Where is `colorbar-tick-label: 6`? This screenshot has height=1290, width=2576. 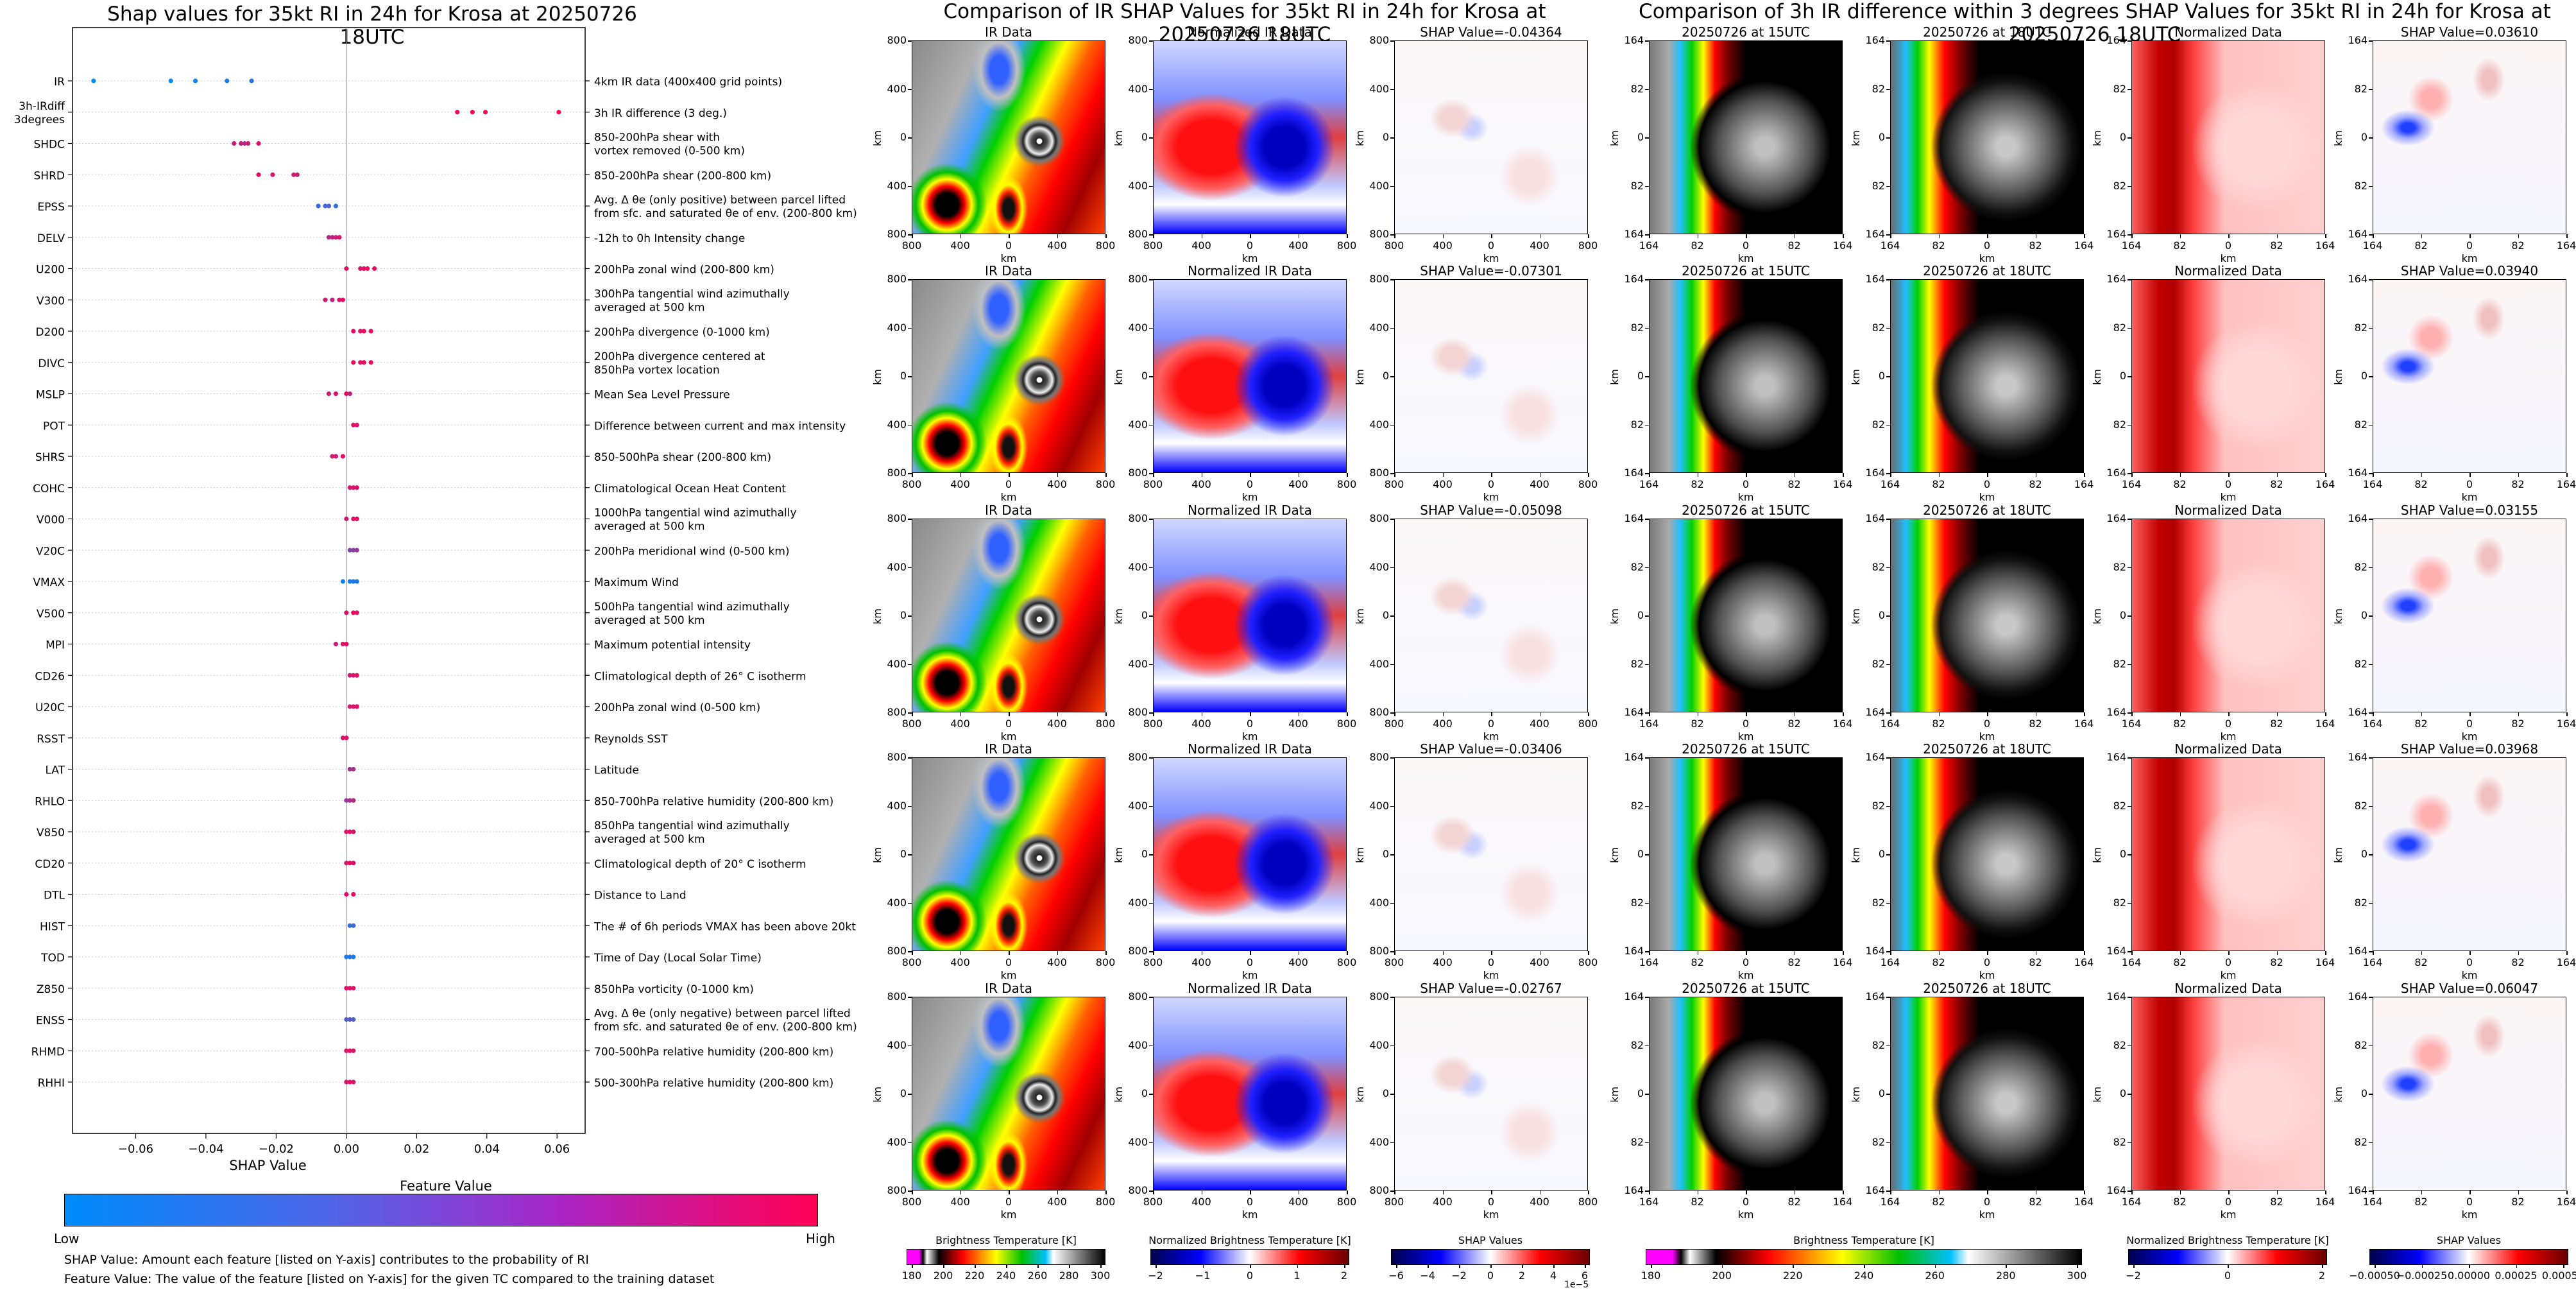
colorbar-tick-label: 6 is located at coordinates (1585, 1275).